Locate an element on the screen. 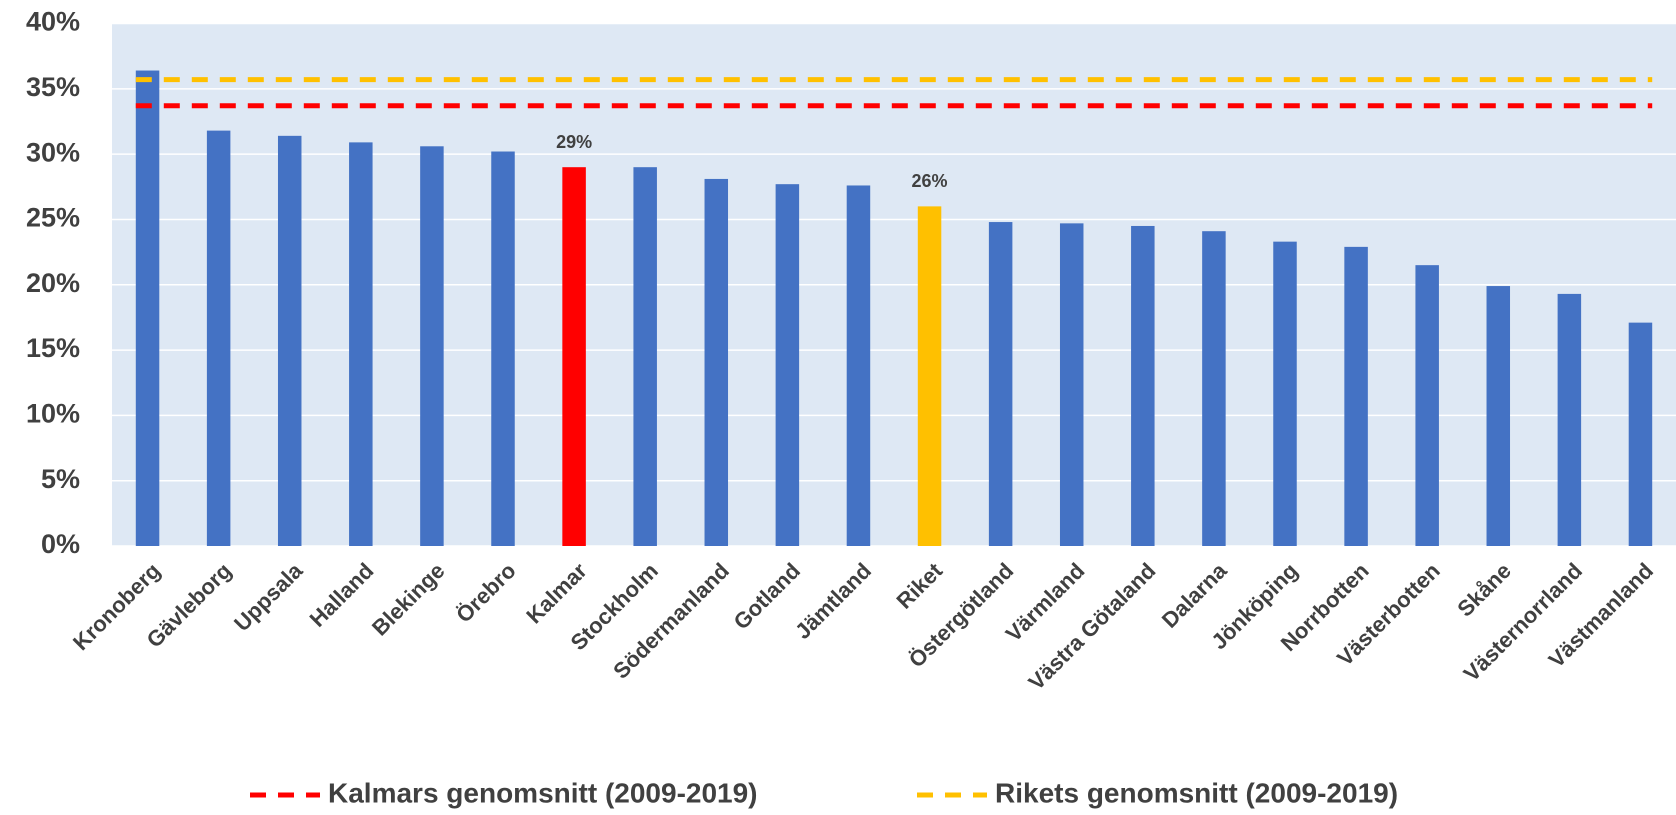 This screenshot has width=1676, height=815. data-label: 26% is located at coordinates (930, 181).